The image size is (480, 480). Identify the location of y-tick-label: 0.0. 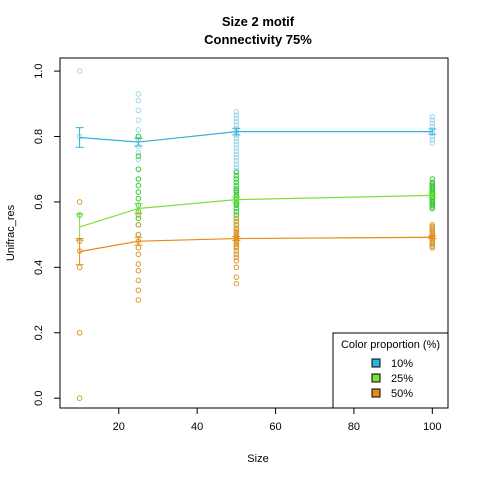
(39, 398).